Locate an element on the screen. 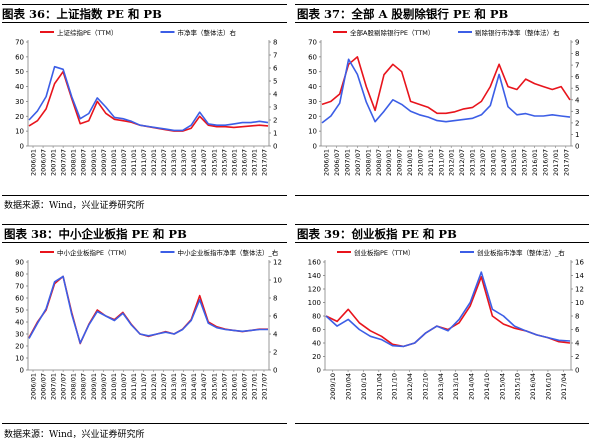 This screenshot has height=442, width=591. x-tick-label: 2014/07 is located at coordinates (504, 162).